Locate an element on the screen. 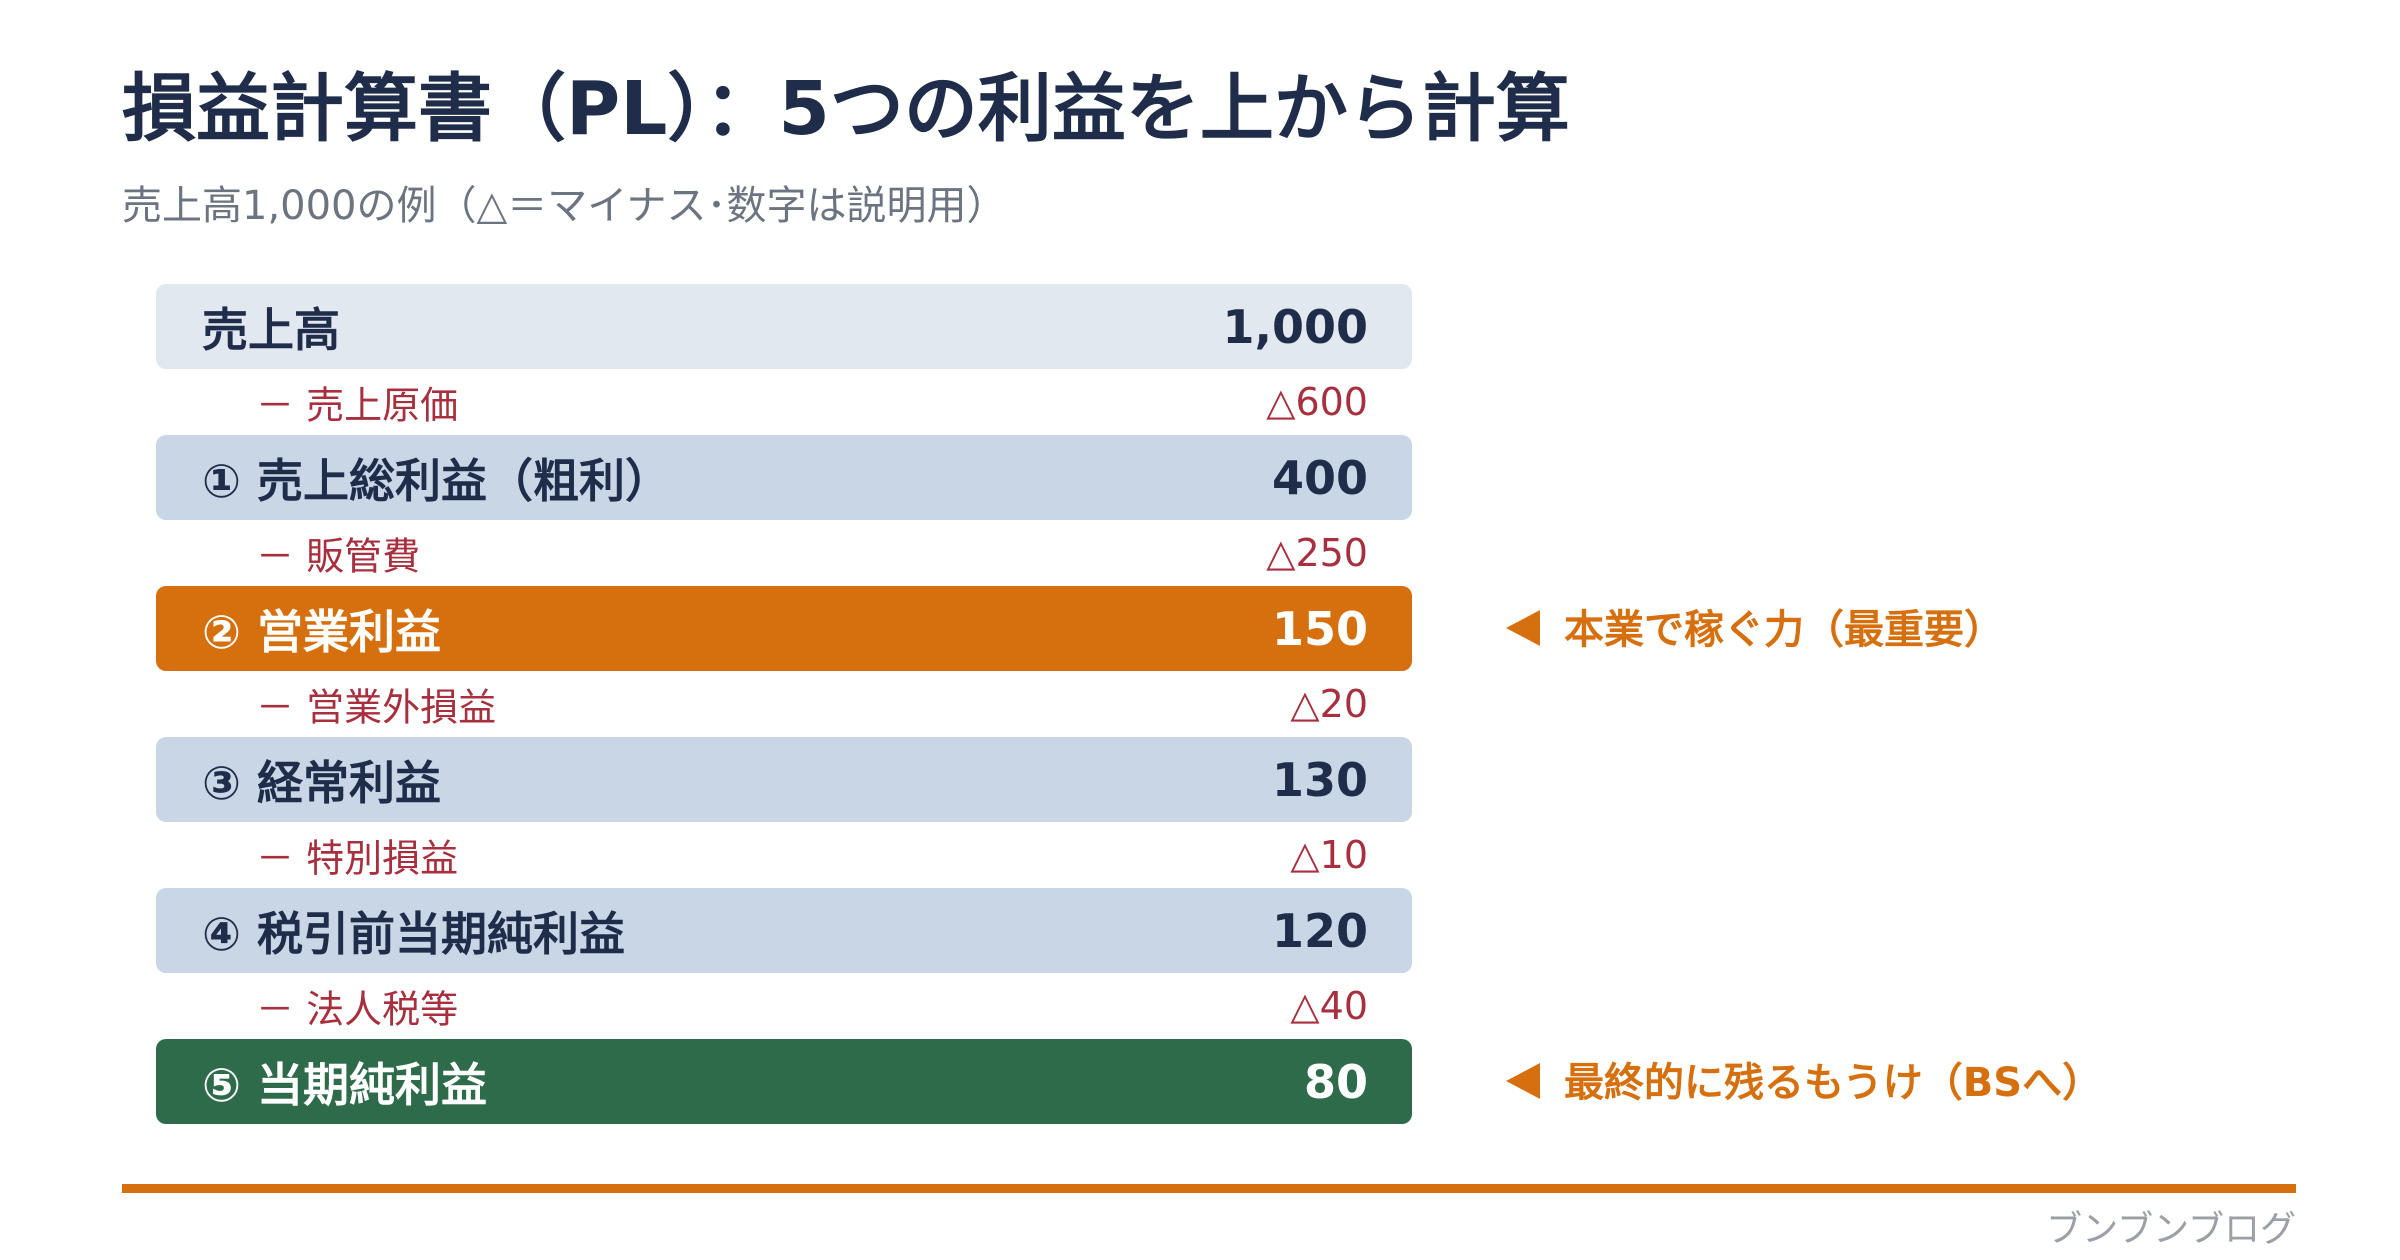 This screenshot has height=1260, width=2400. row-label: － 売上原価 is located at coordinates (357, 405).